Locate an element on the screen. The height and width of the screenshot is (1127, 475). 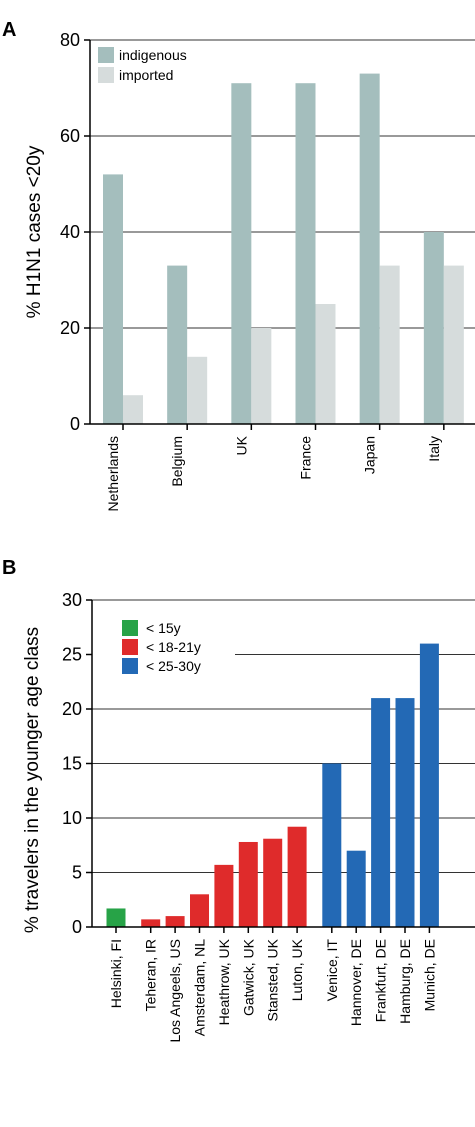
panel-b-bar-los-angeels-us is located at coordinates (175, 921).